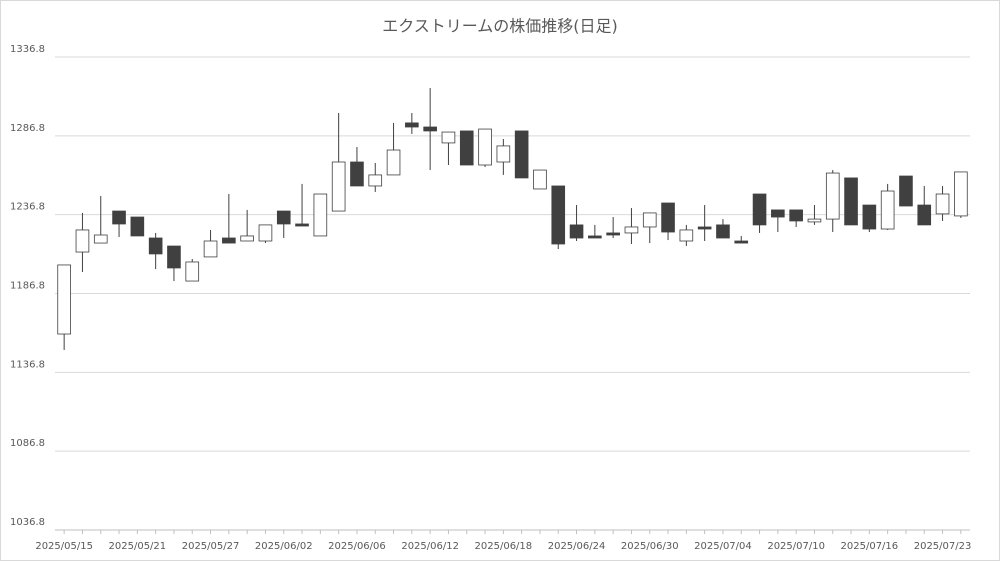 This screenshot has height=561, width=1000. What do you see at coordinates (650, 546) in the screenshot?
I see `x-tick-label: 2025/06/30` at bounding box center [650, 546].